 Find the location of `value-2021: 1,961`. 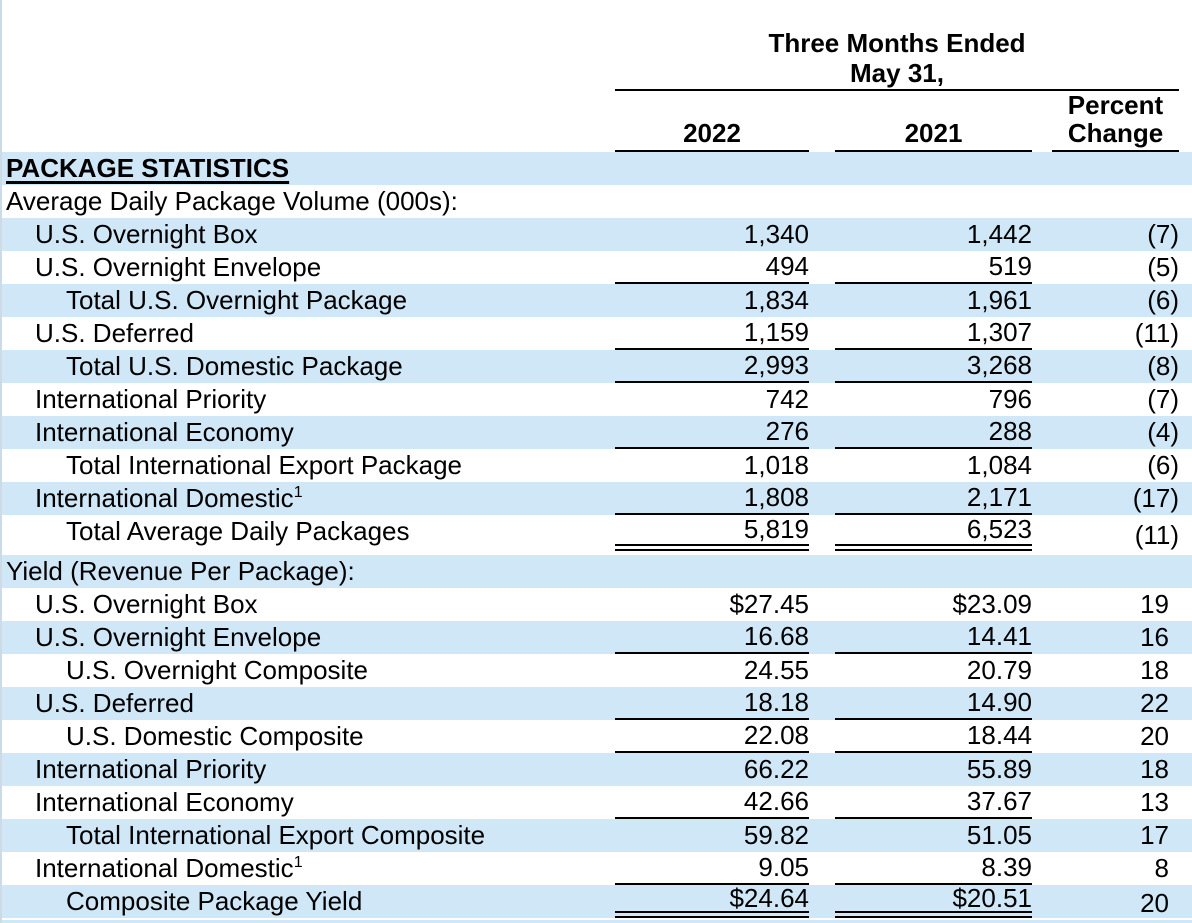

value-2021: 1,961 is located at coordinates (999, 300).